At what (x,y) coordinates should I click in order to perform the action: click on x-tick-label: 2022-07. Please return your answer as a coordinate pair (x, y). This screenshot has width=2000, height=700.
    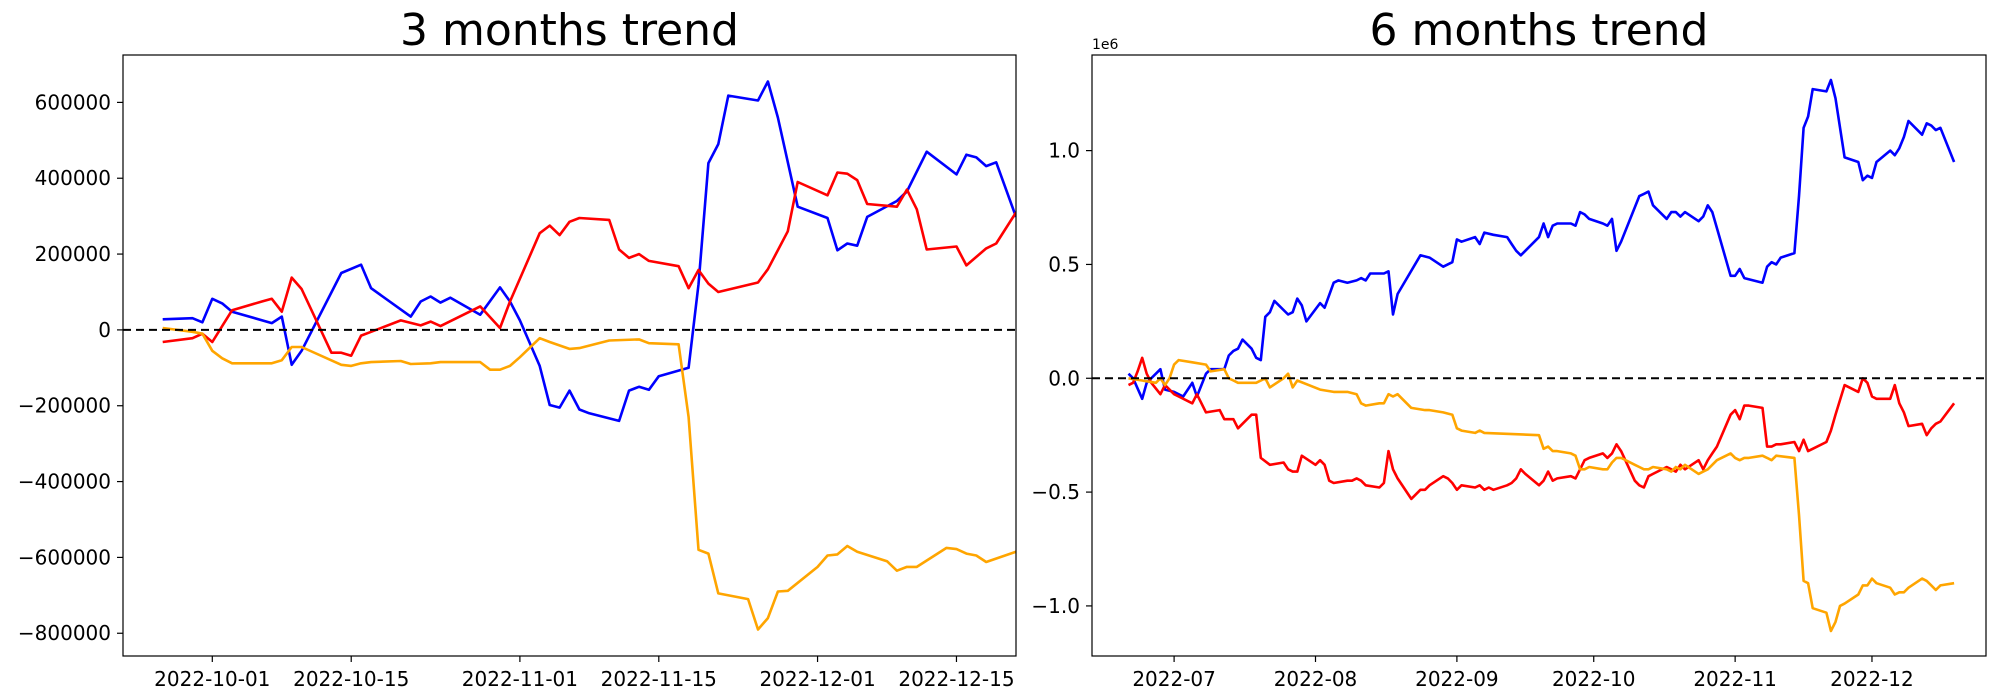
    Looking at the image, I should click on (1174, 679).